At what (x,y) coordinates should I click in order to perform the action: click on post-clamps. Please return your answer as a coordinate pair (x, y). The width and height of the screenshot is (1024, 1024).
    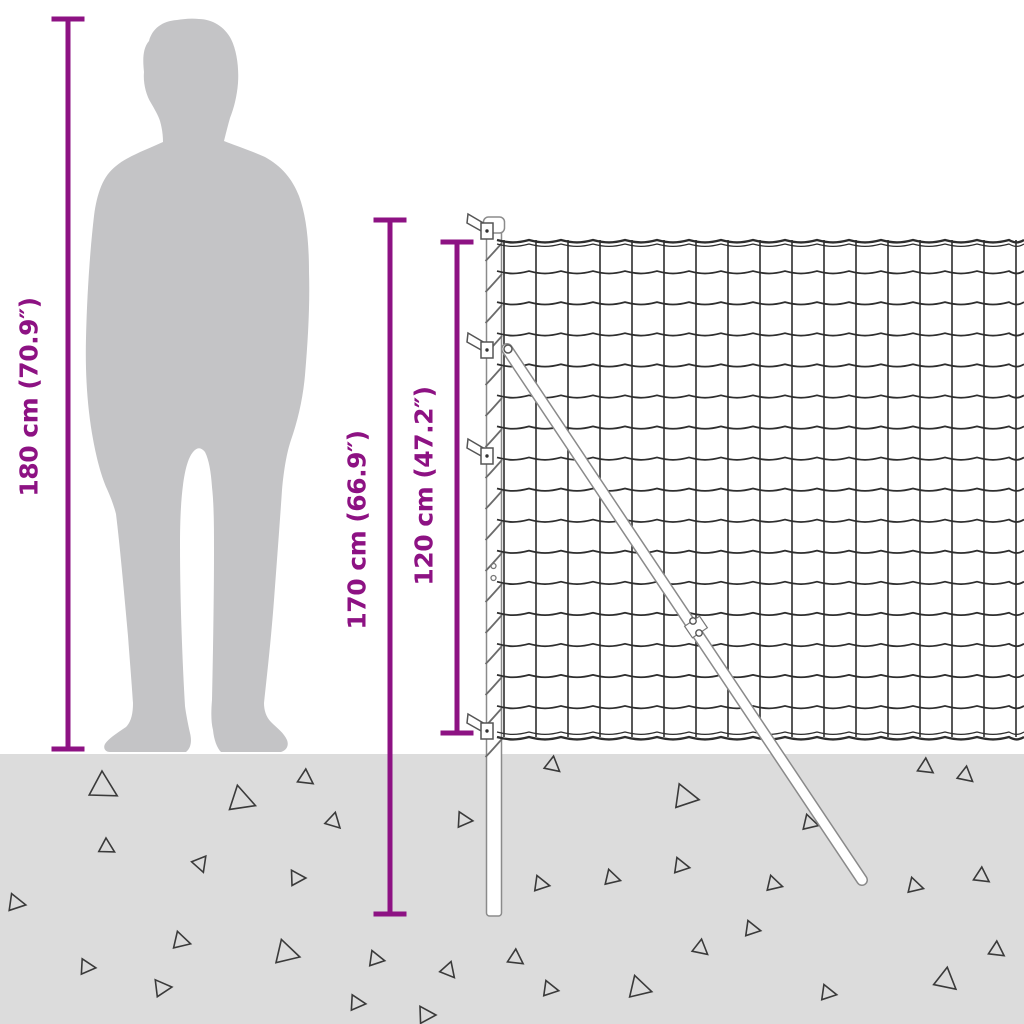
    Looking at the image, I should click on (489, 476).